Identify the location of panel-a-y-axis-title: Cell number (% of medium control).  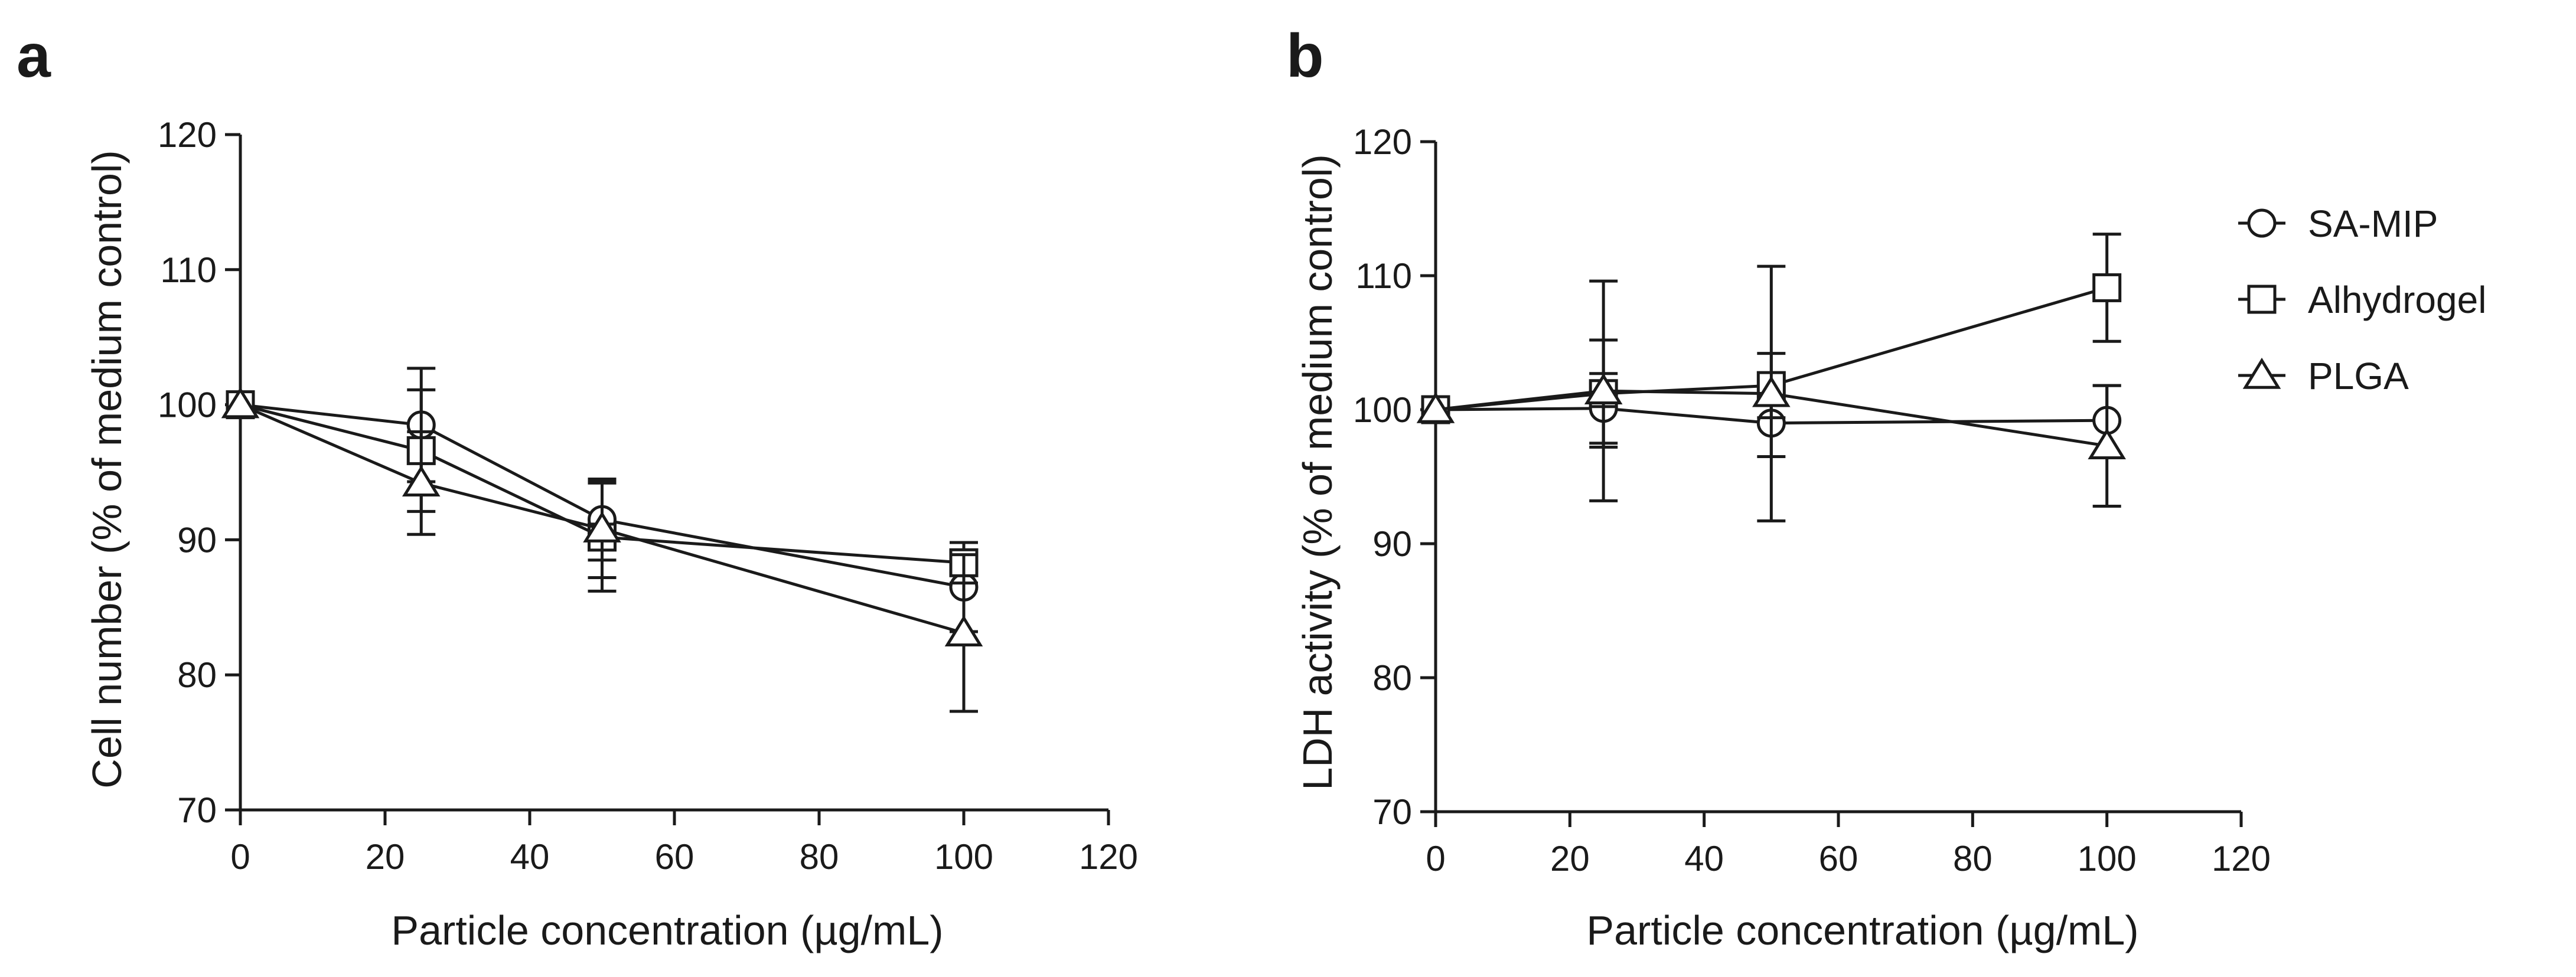
(107, 469).